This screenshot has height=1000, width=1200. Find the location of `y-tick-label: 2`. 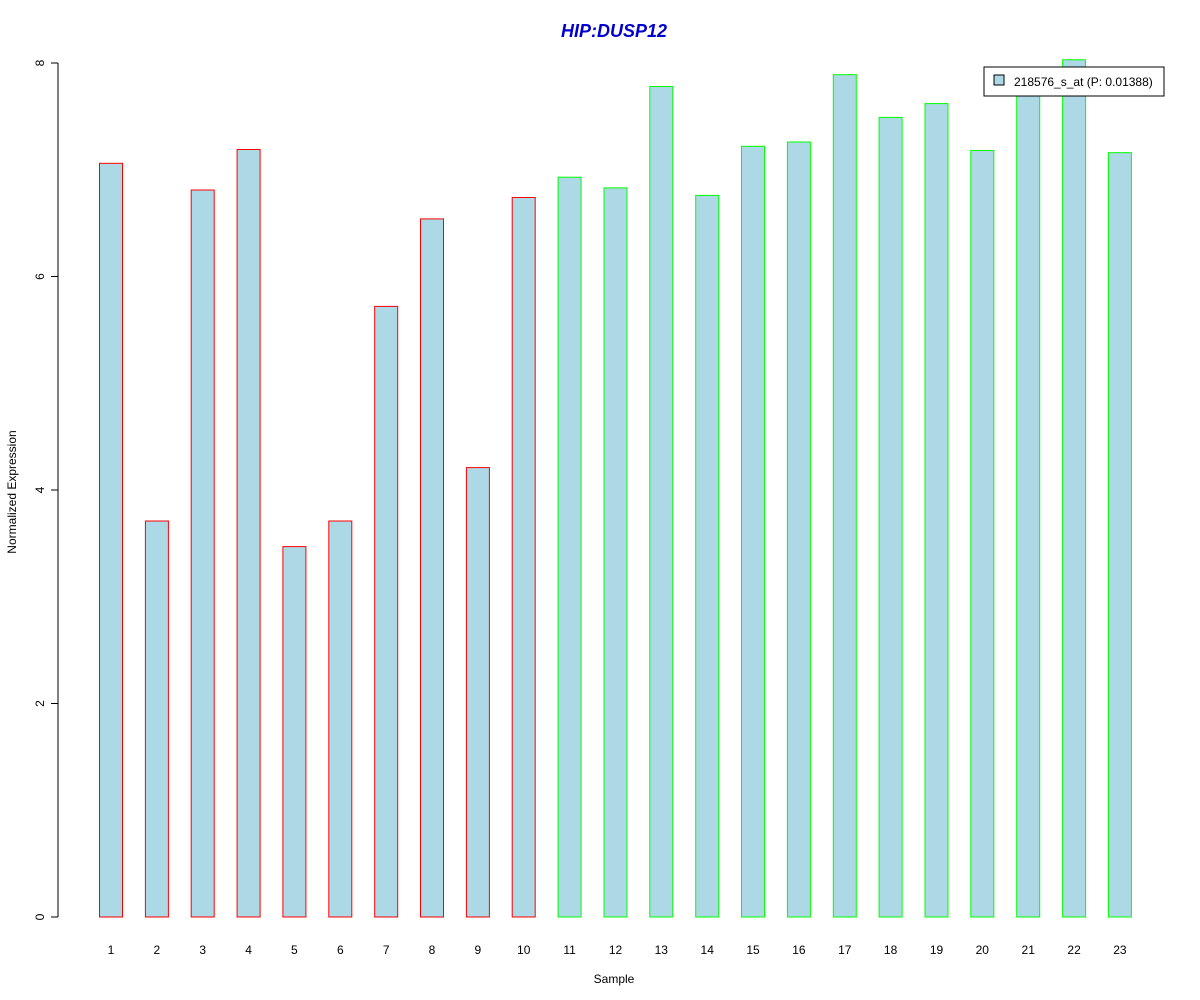

y-tick-label: 2 is located at coordinates (40, 703).